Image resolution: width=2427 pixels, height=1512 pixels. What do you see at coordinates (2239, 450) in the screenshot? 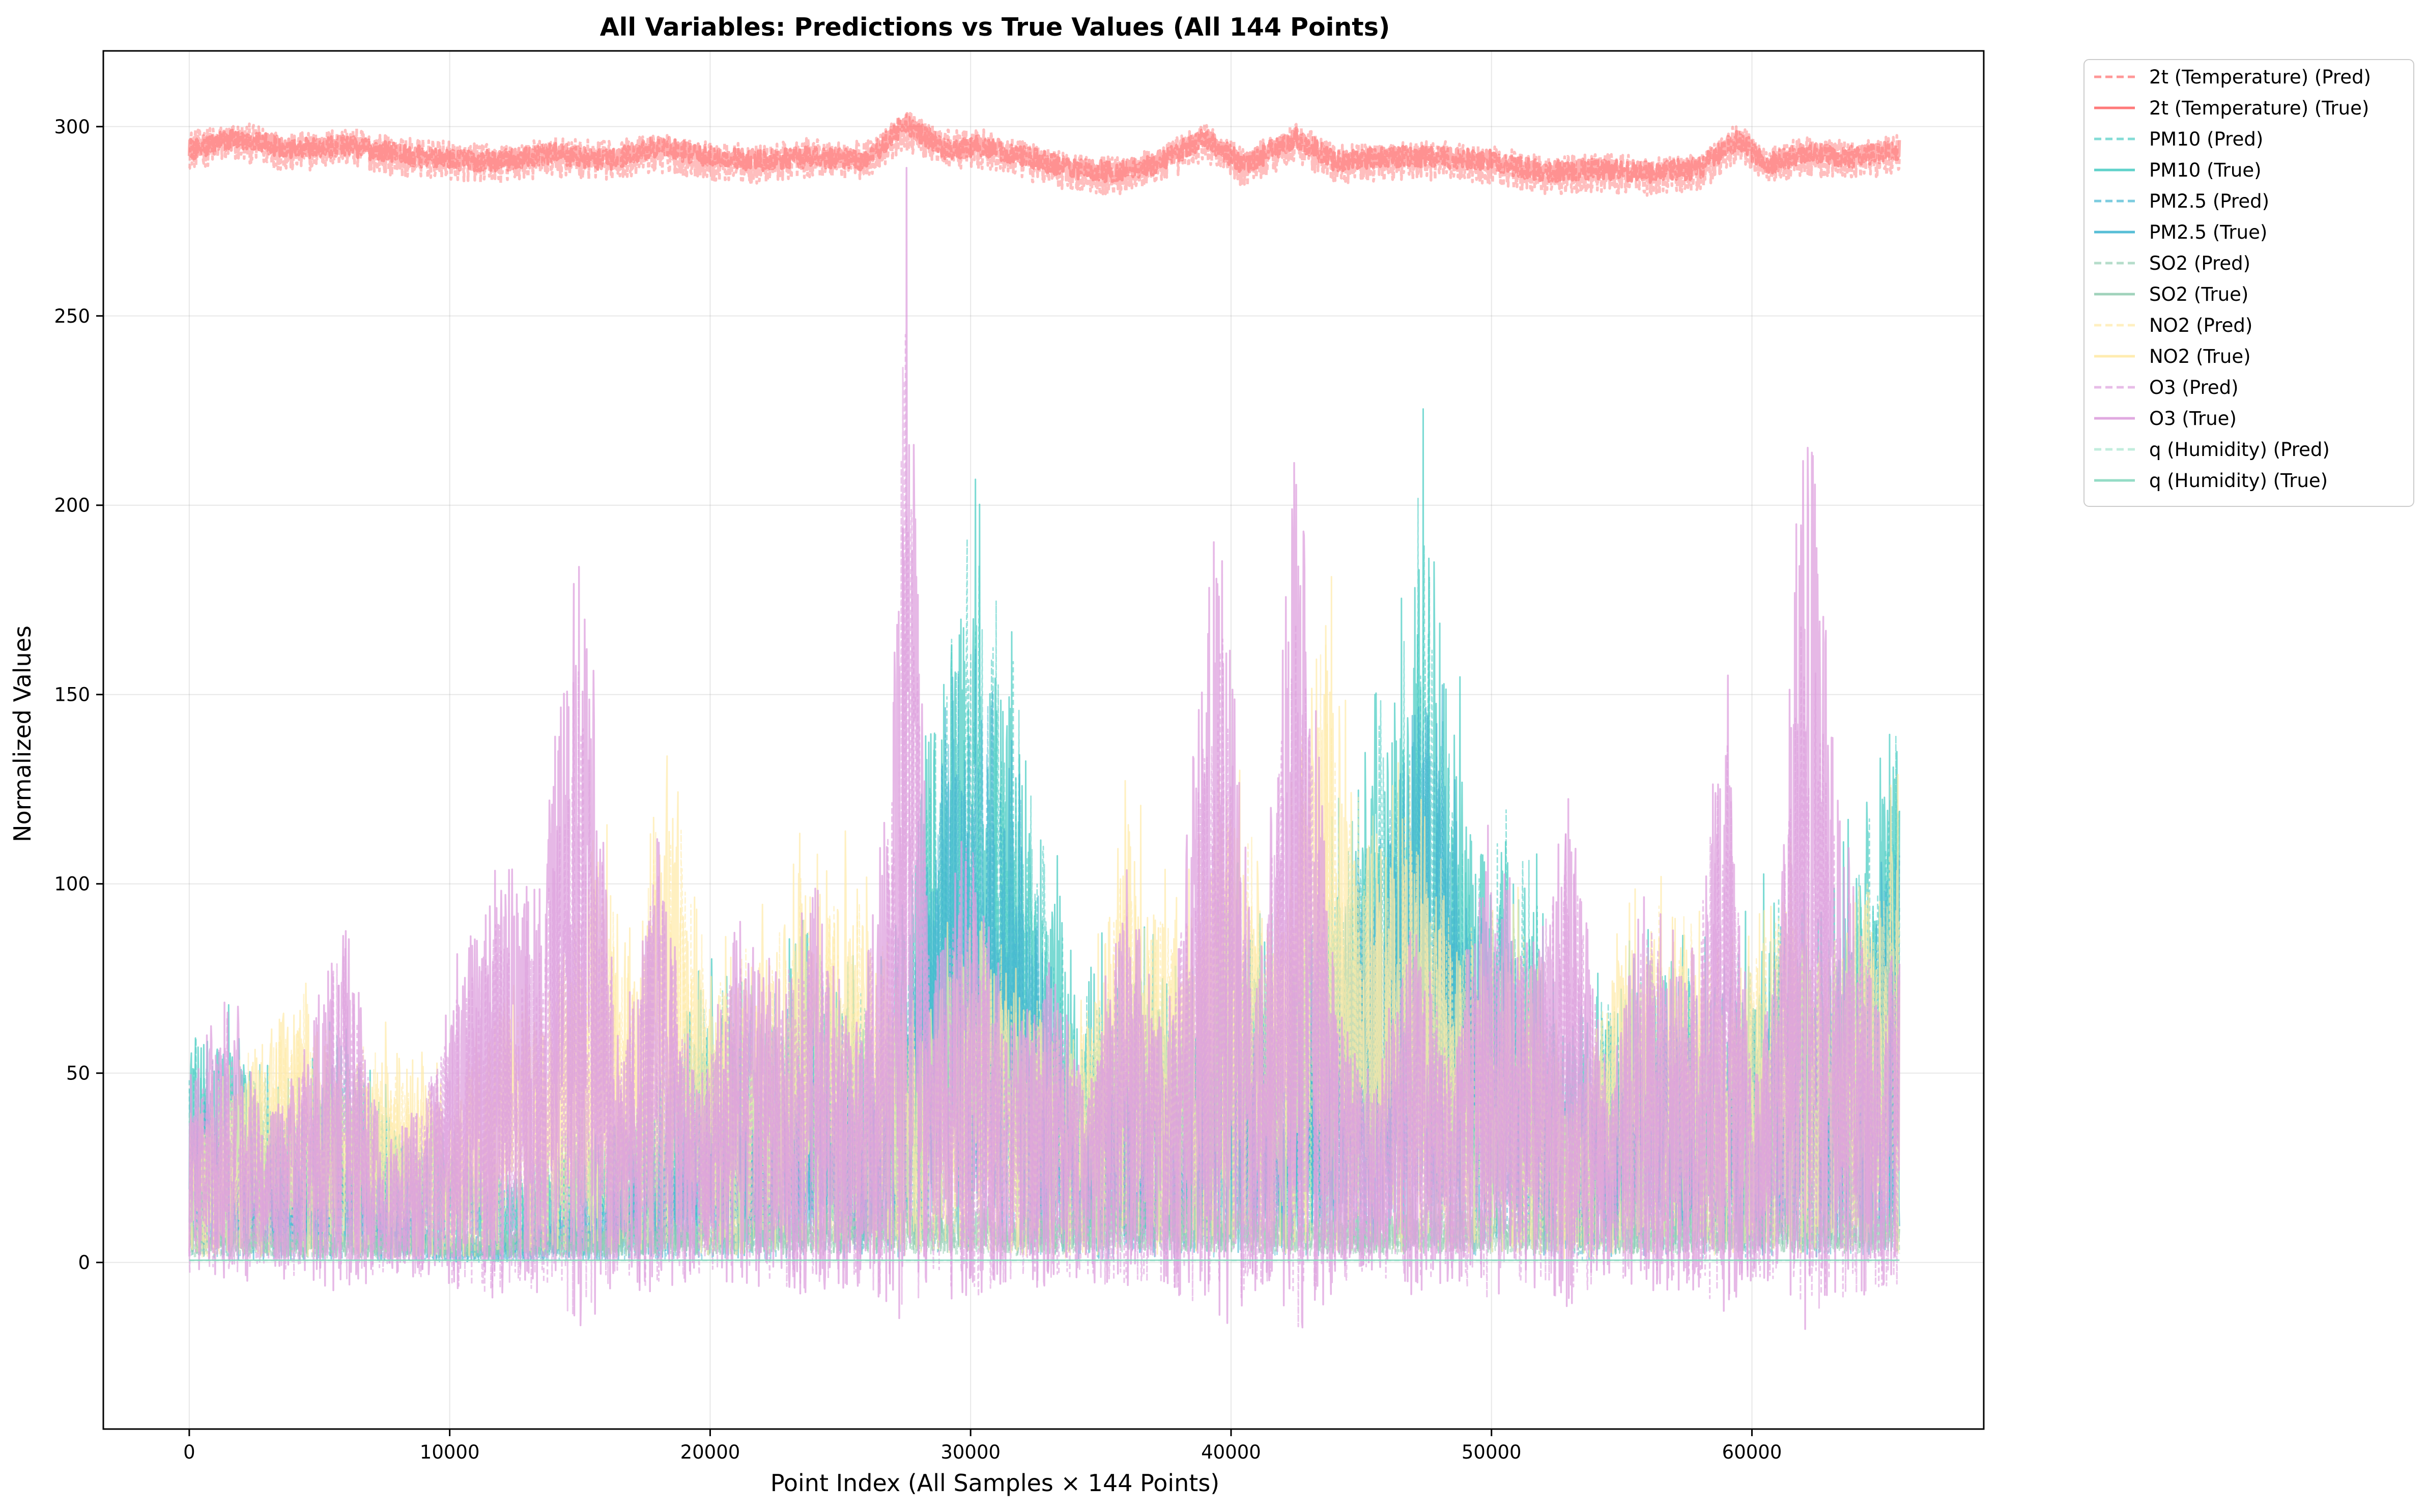
I see `legend-label: q (Humidity) (Pred)` at bounding box center [2239, 450].